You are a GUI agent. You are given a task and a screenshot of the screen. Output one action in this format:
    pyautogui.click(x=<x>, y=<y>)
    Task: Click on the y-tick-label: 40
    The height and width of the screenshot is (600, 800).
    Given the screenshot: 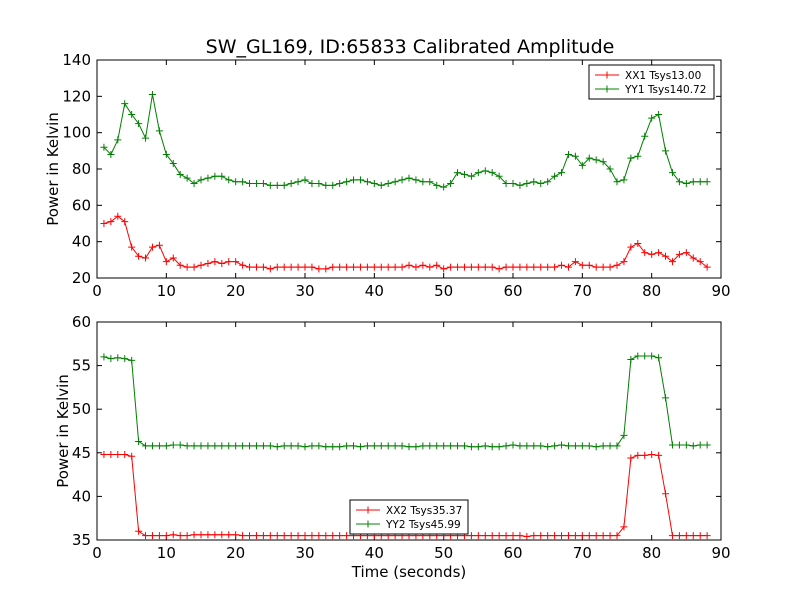 What is the action you would take?
    pyautogui.click(x=81, y=242)
    